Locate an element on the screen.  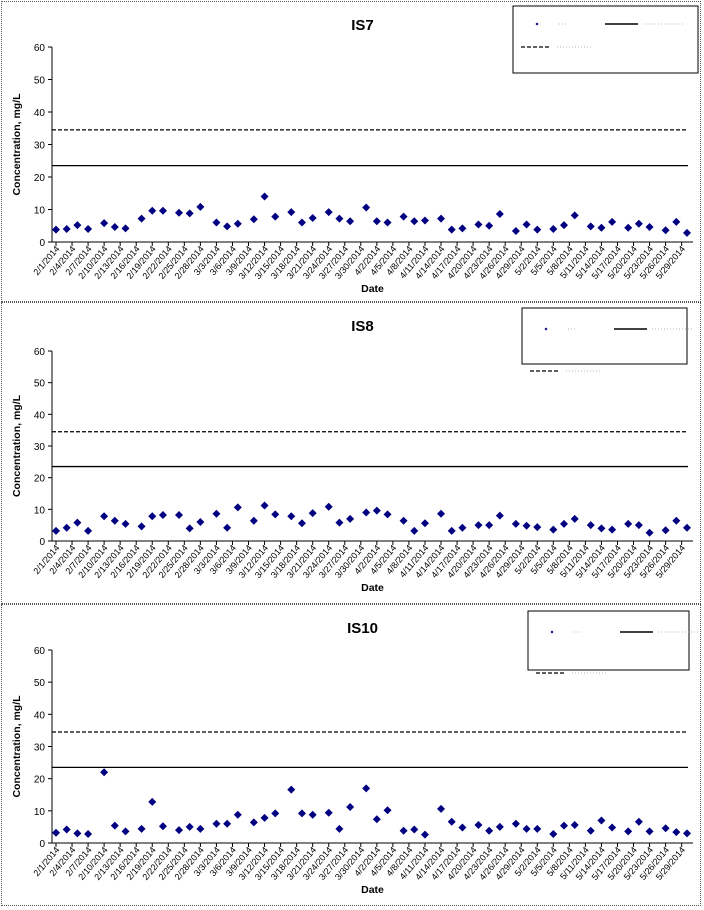
y-tick-label: 30 is located at coordinates (40, 748).